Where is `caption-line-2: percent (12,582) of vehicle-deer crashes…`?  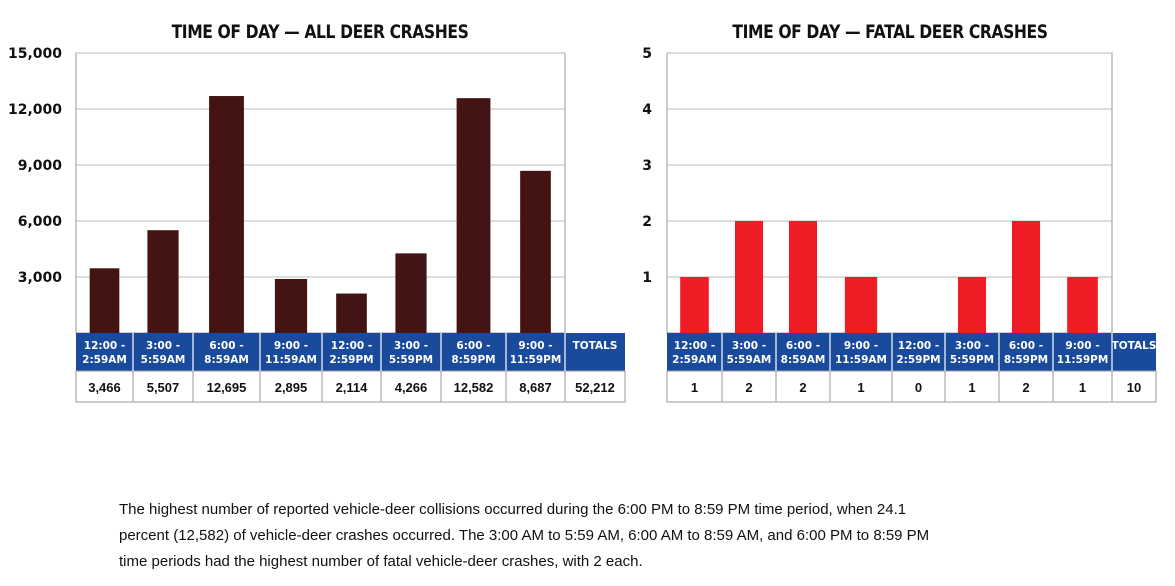
caption-line-2: percent (12,582) of vehicle-deer crashes… is located at coordinates (524, 535).